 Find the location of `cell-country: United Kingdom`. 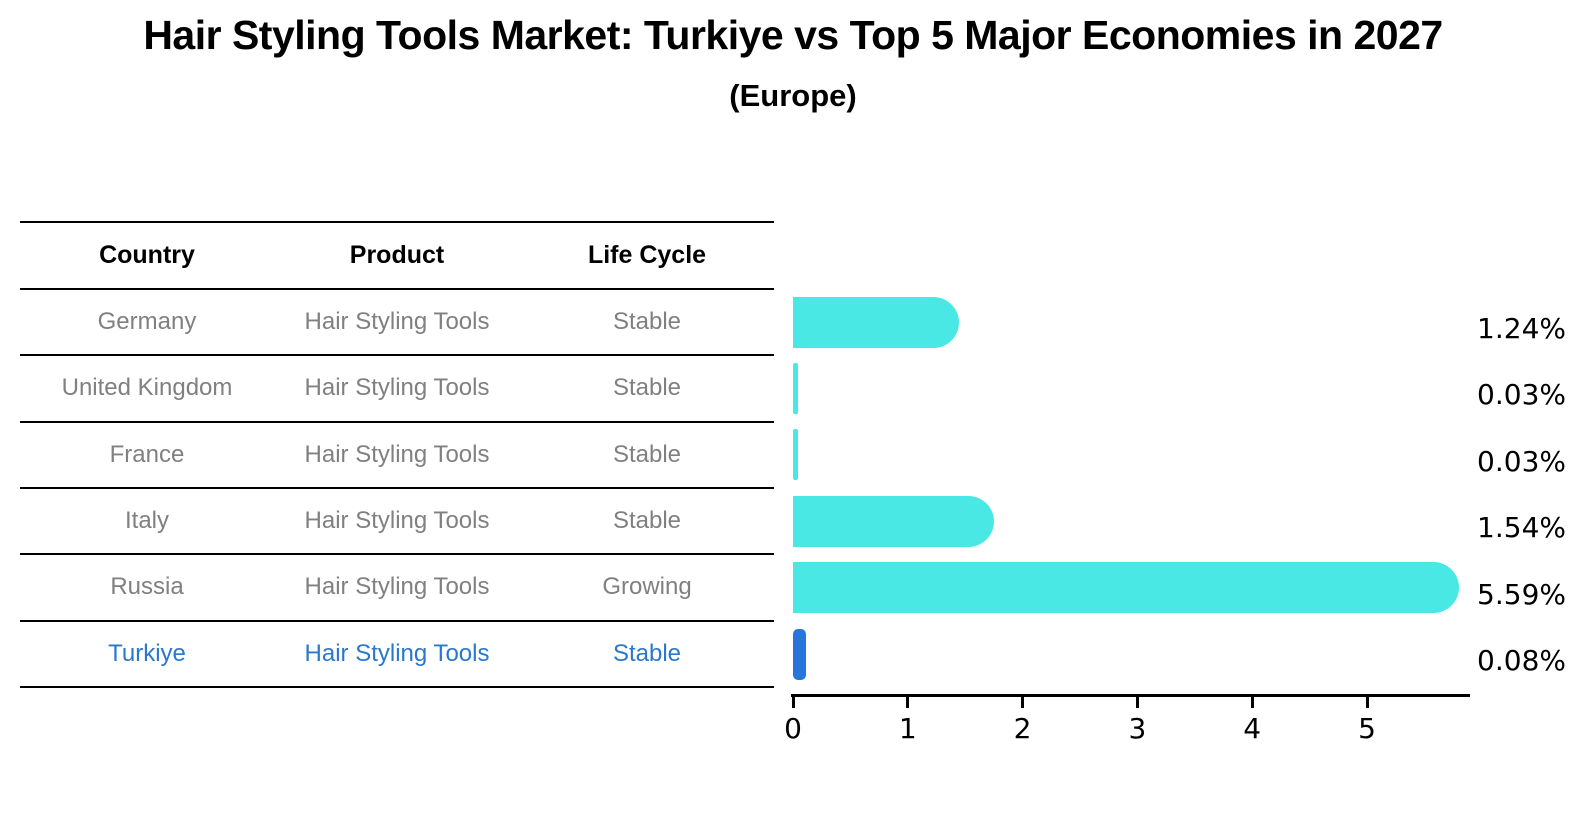

cell-country: United Kingdom is located at coordinates (147, 388).